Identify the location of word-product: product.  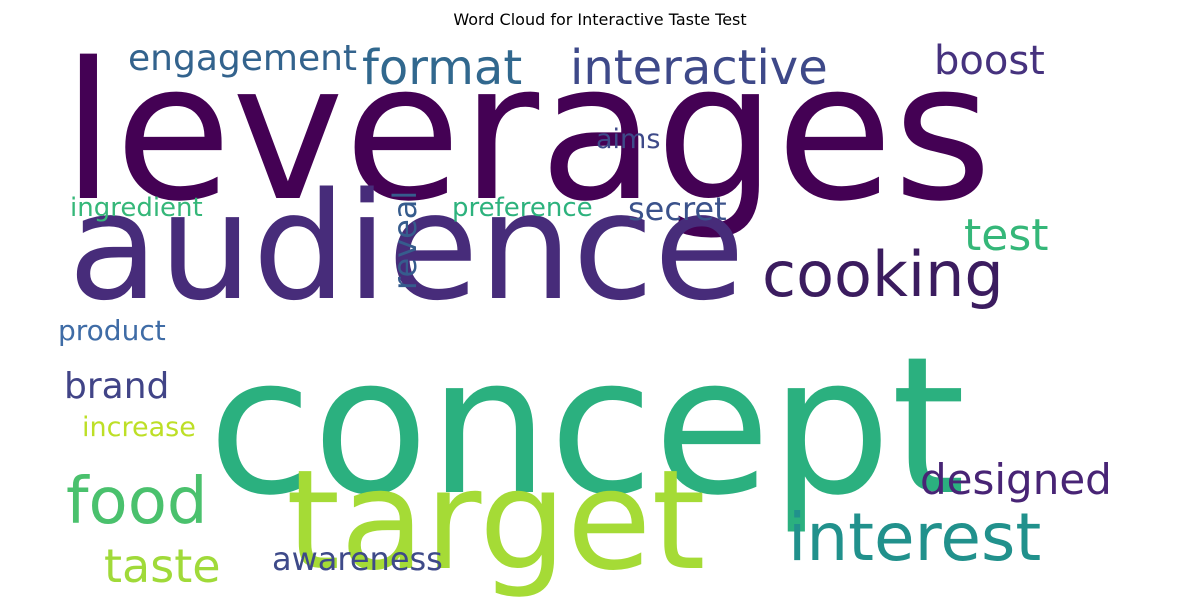
(112, 330).